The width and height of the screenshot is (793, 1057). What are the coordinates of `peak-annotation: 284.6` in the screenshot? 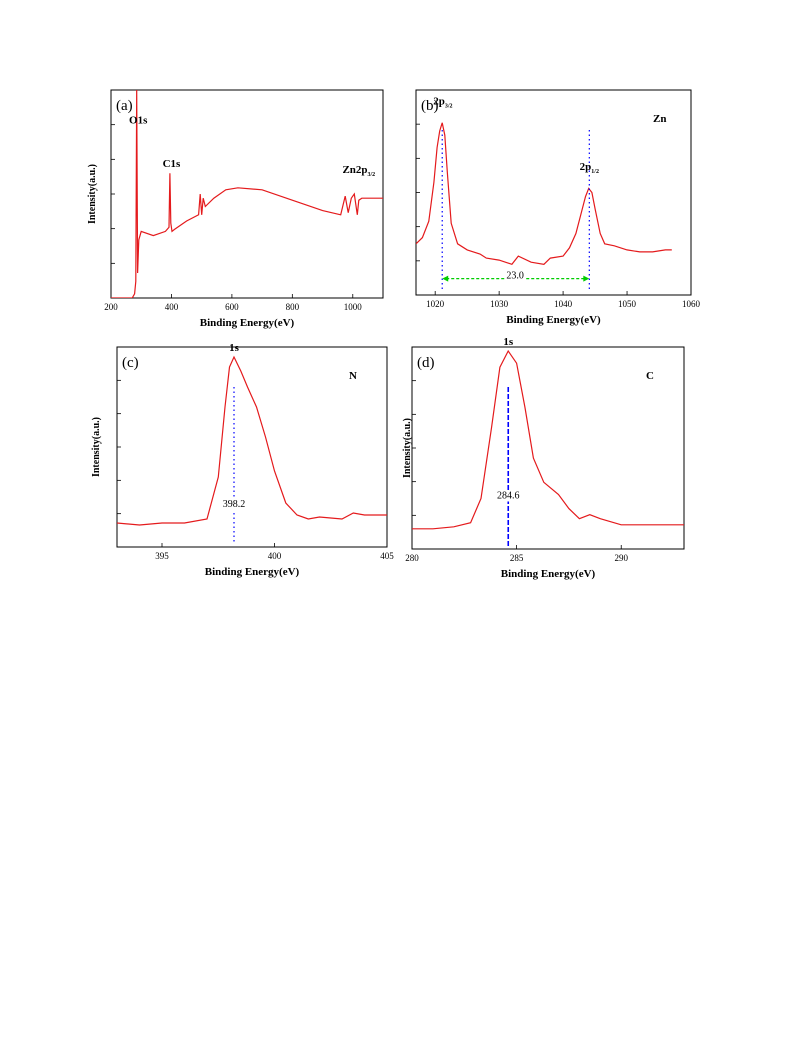 It's located at (508, 496).